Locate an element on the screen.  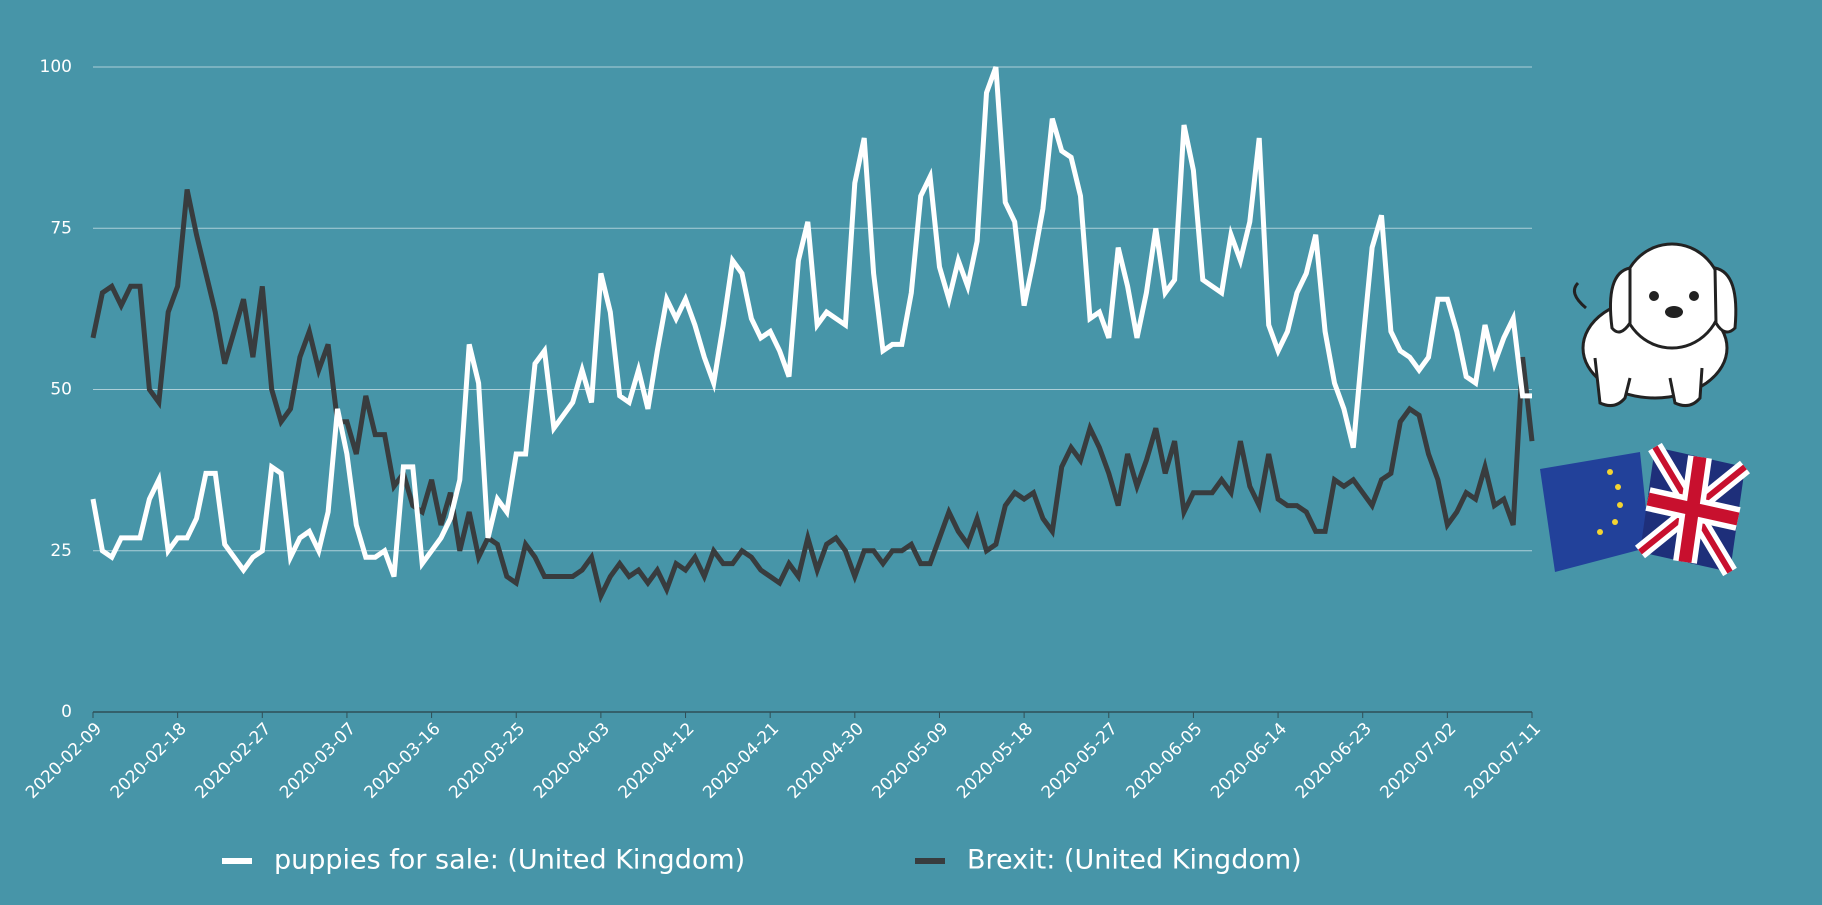
y-tick-label: 100 is located at coordinates (56, 67).